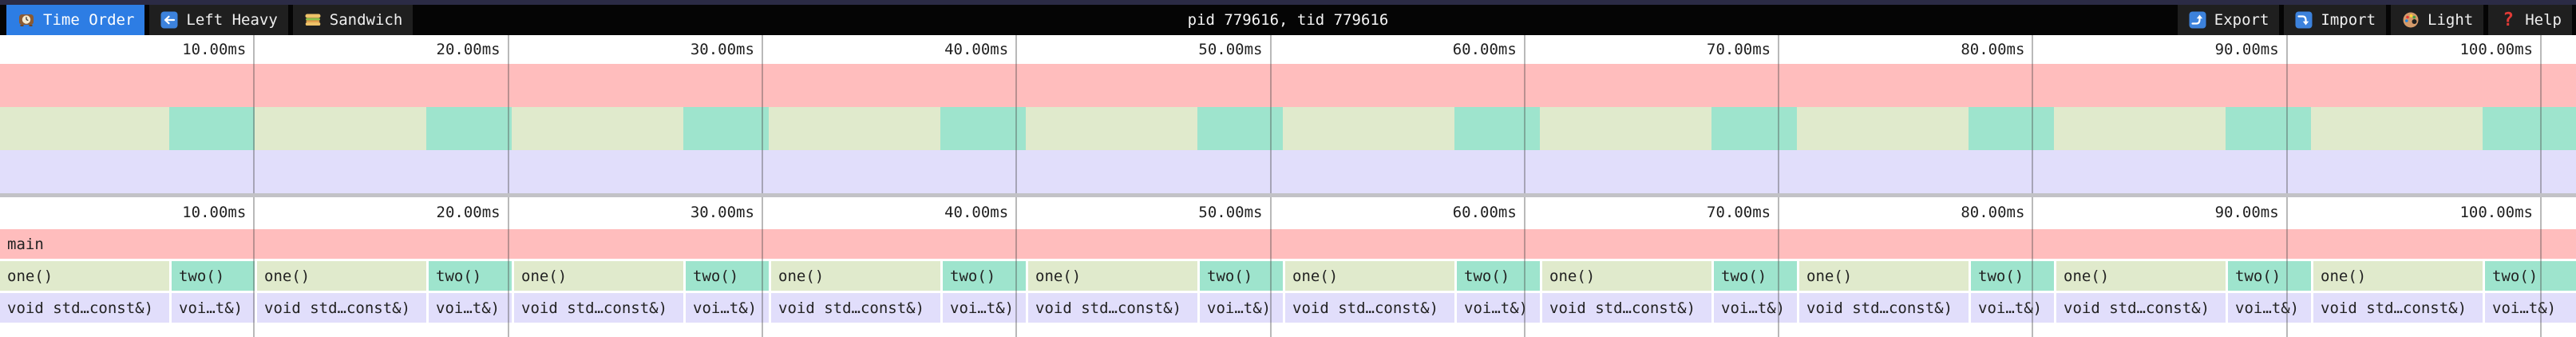 The image size is (2576, 337). I want to click on minimap-row-level1, so click(1288, 128).